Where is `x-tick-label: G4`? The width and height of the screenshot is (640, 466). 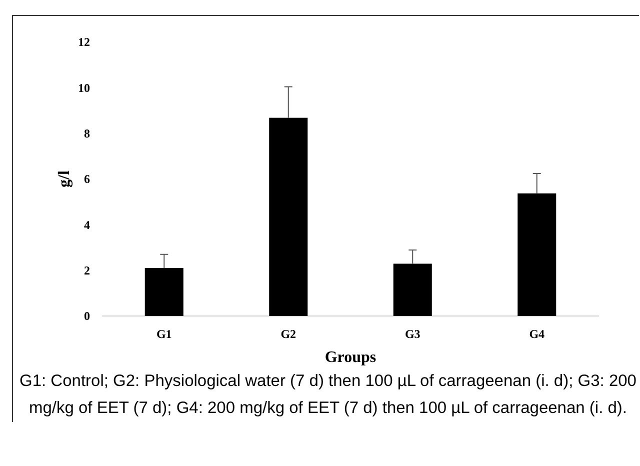 x-tick-label: G4 is located at coordinates (537, 334).